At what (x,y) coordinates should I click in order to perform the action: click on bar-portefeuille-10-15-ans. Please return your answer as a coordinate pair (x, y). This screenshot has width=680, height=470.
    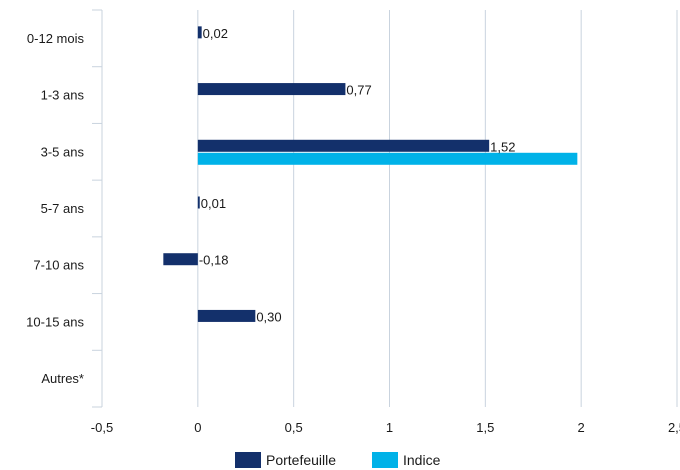
    Looking at the image, I should click on (226, 315).